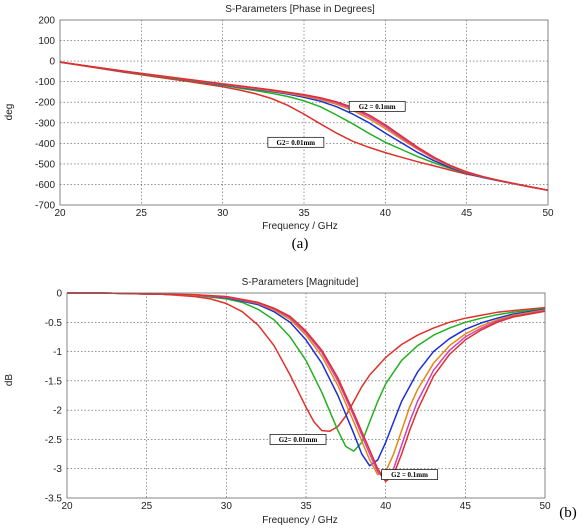  Describe the element at coordinates (45, 206) in the screenshot. I see `phase-y-tick-label: -700` at that location.